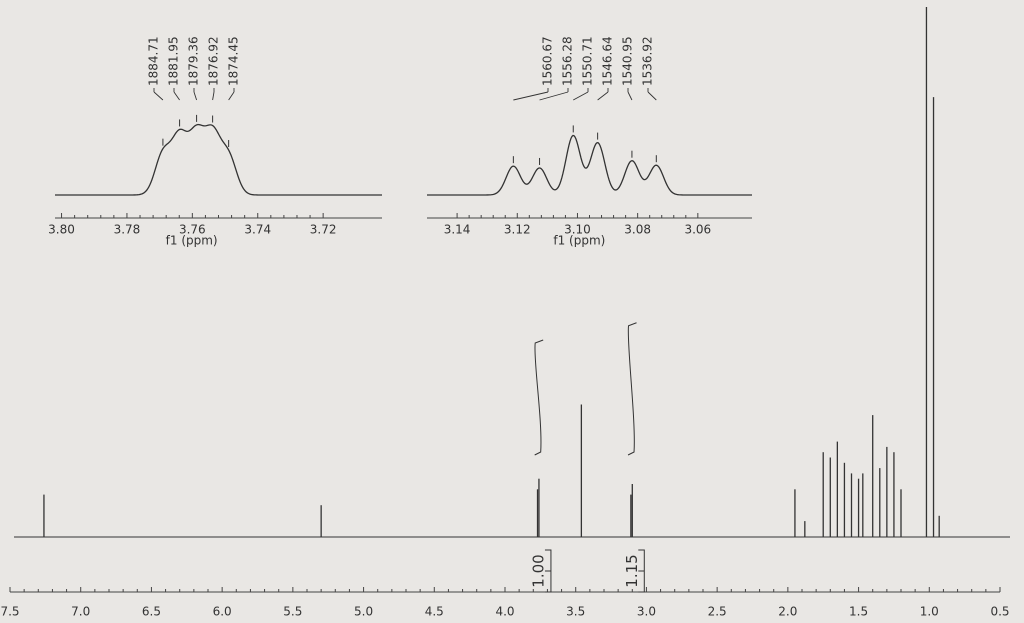 This screenshot has width=1024, height=623. What do you see at coordinates (517, 230) in the screenshot?
I see `x-tick-label: 3.12` at bounding box center [517, 230].